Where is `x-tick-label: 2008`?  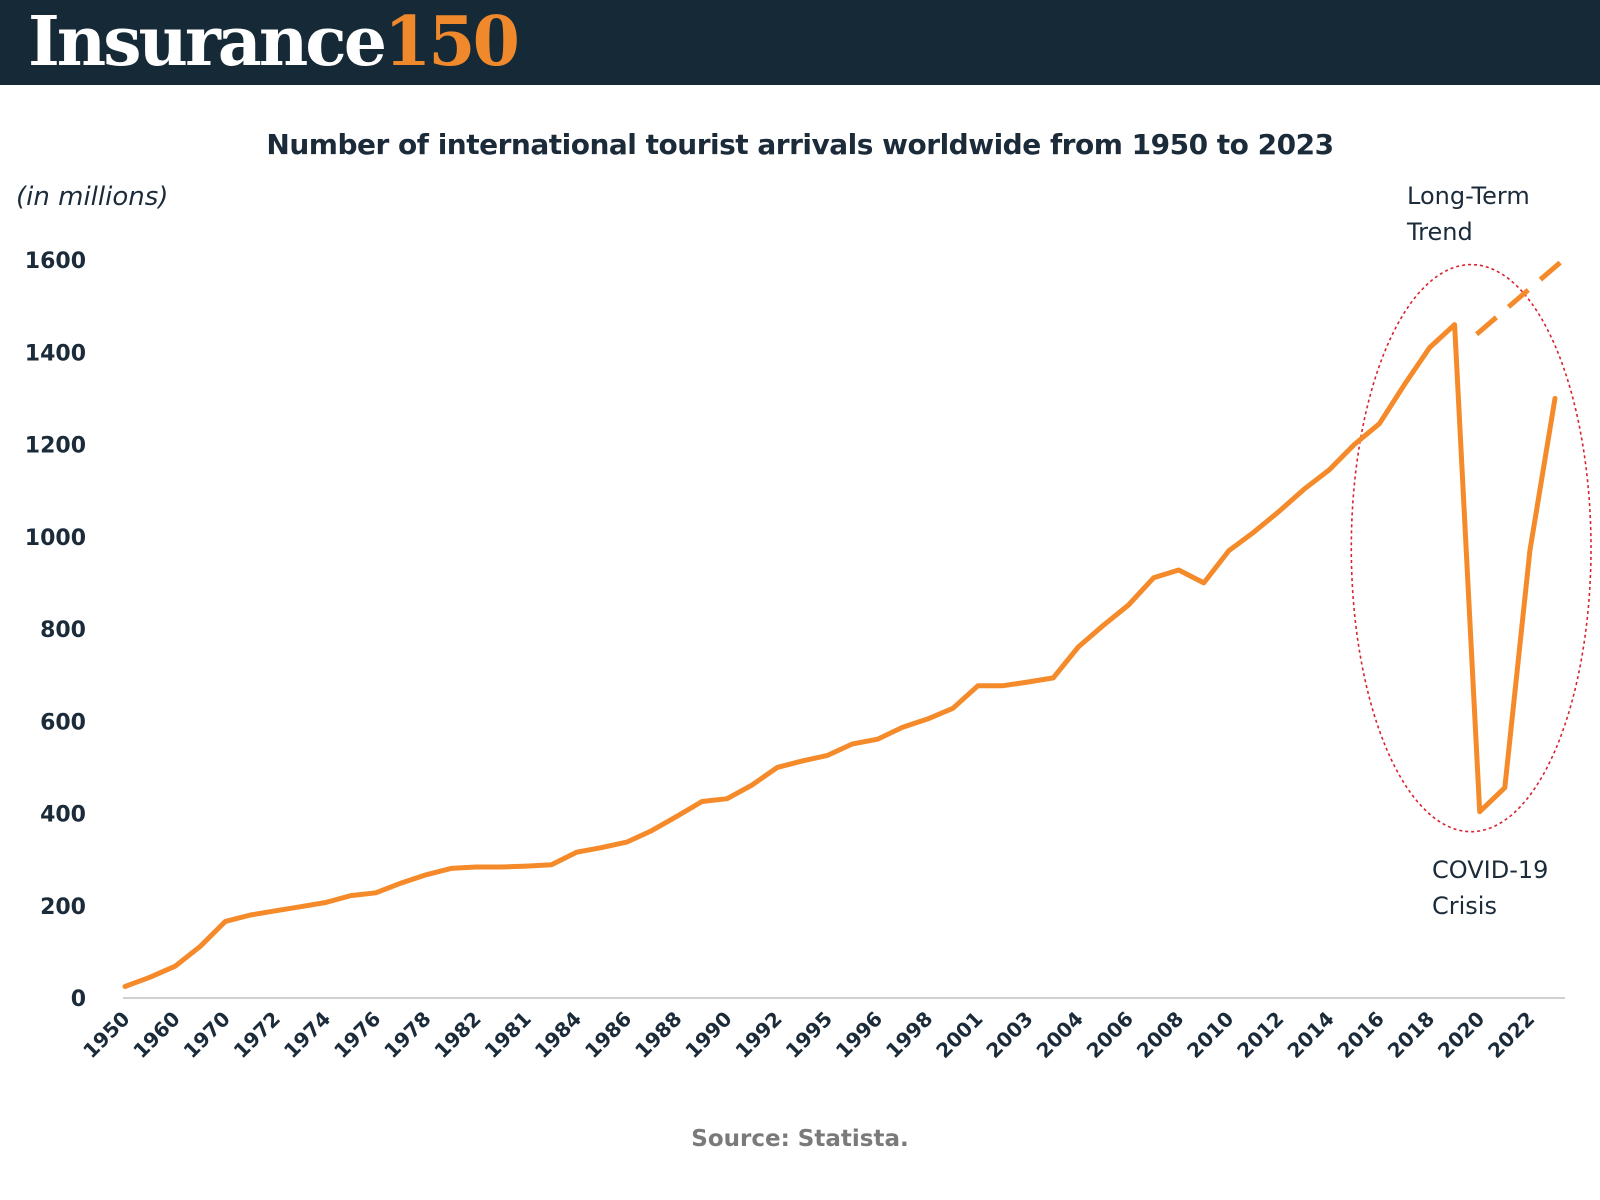
x-tick-label: 2008 is located at coordinates (1160, 1035).